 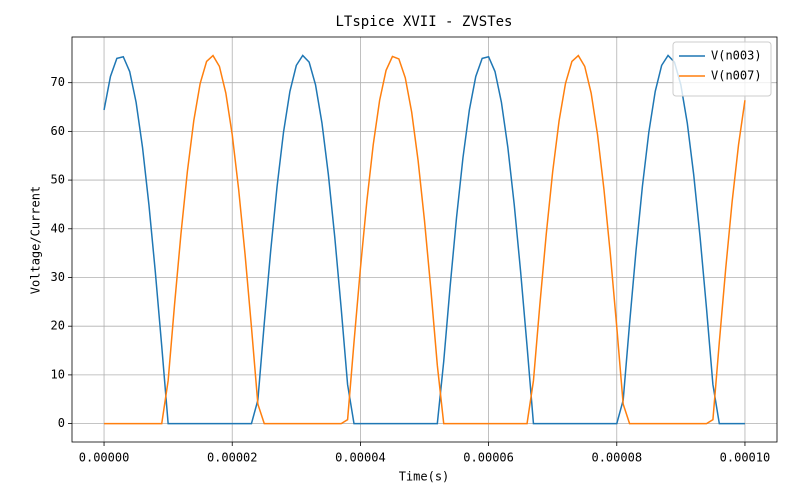 I want to click on x-tick-label: 0.00002, so click(x=232, y=458).